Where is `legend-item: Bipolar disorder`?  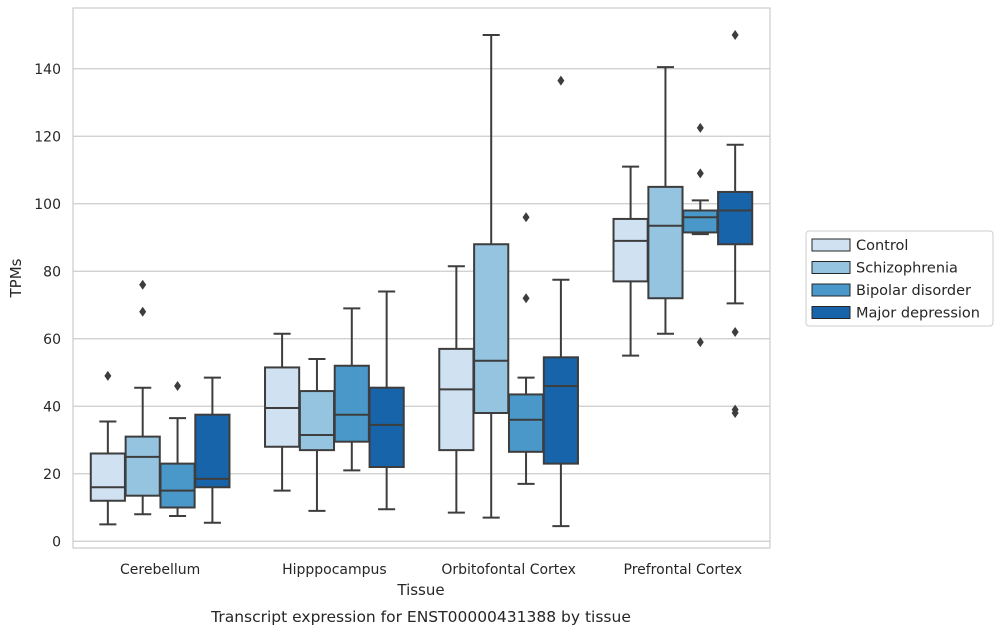 legend-item: Bipolar disorder is located at coordinates (891, 291).